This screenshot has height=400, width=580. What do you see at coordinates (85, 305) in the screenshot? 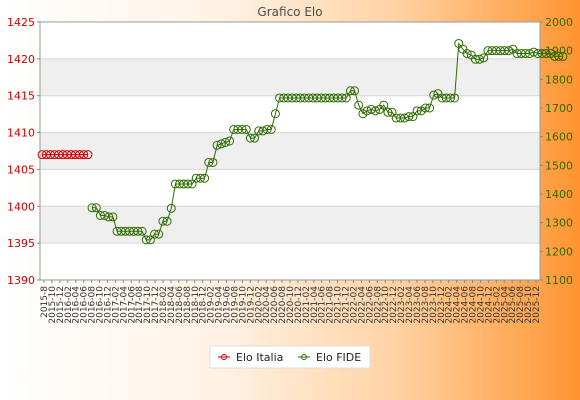
I see `x-tick-label: 2016-06` at bounding box center [85, 305].